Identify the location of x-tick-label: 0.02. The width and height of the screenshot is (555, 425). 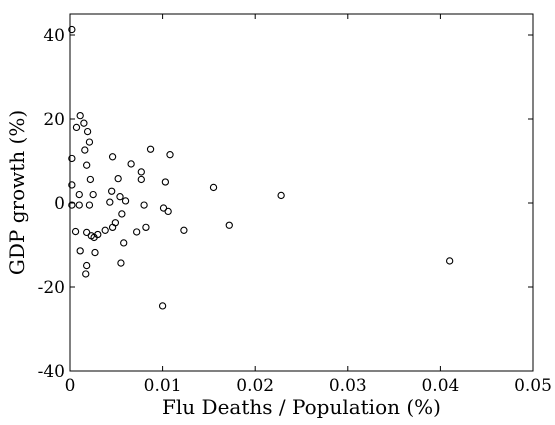
(255, 386).